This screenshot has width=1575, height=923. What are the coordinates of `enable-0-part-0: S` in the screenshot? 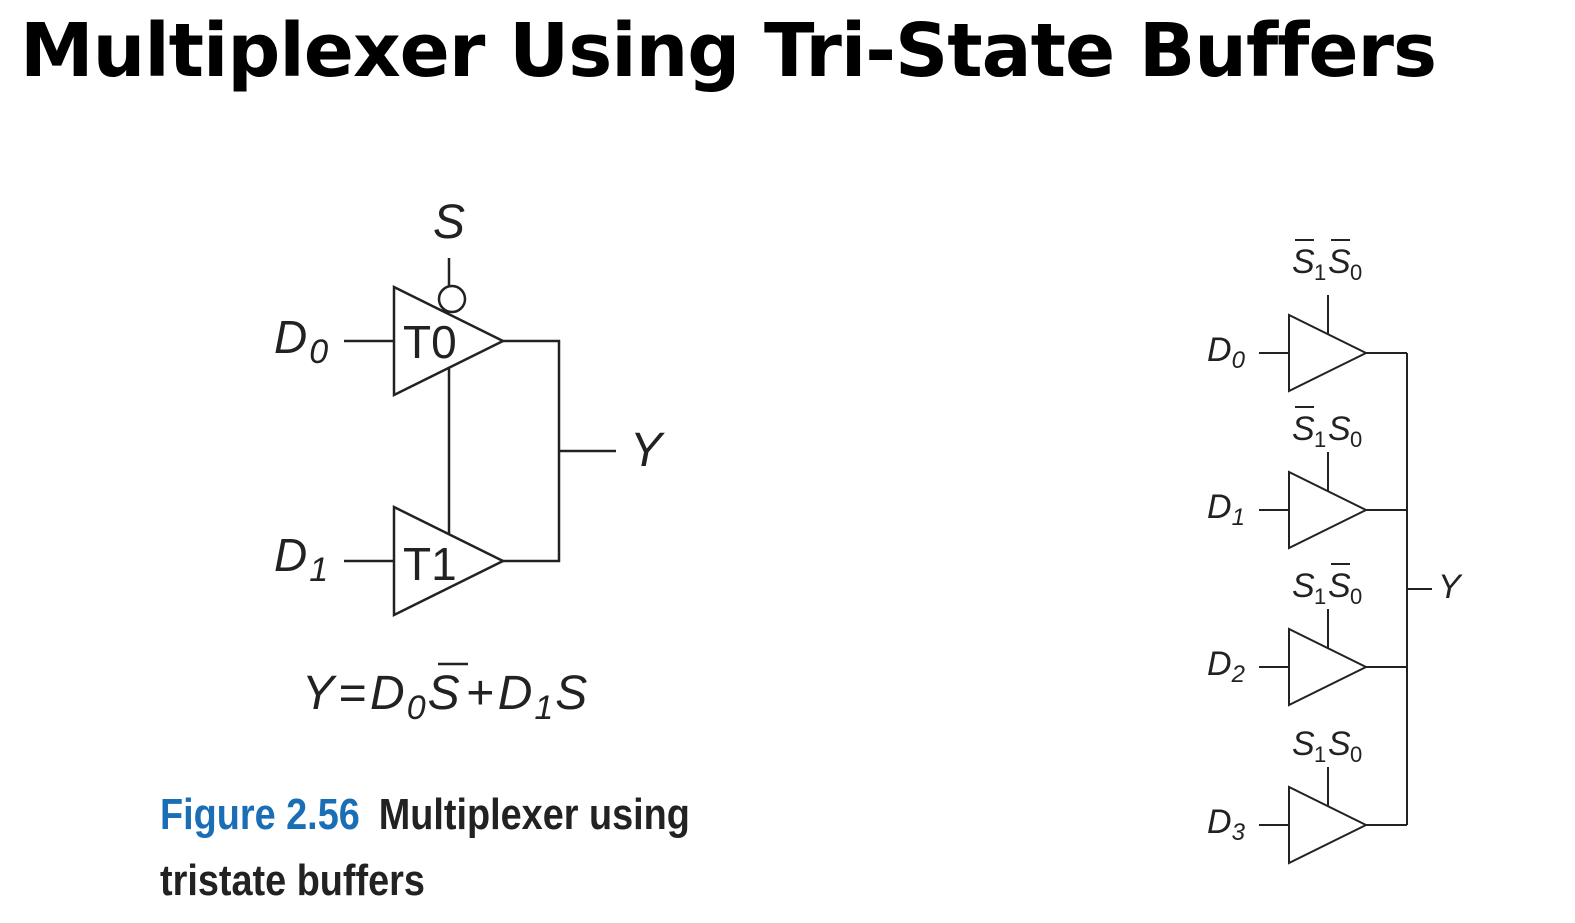 It's located at (1303, 262).